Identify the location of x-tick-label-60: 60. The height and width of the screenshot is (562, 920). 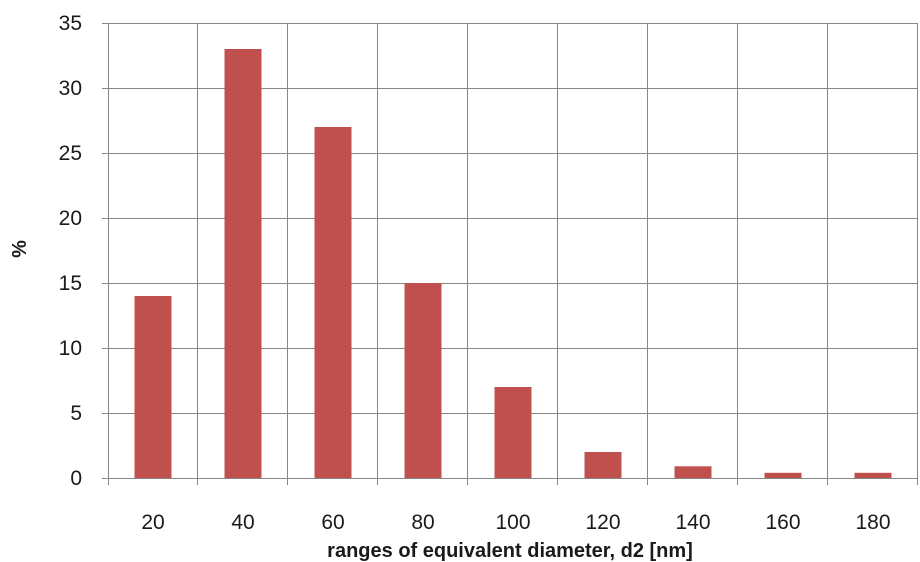
(332, 522).